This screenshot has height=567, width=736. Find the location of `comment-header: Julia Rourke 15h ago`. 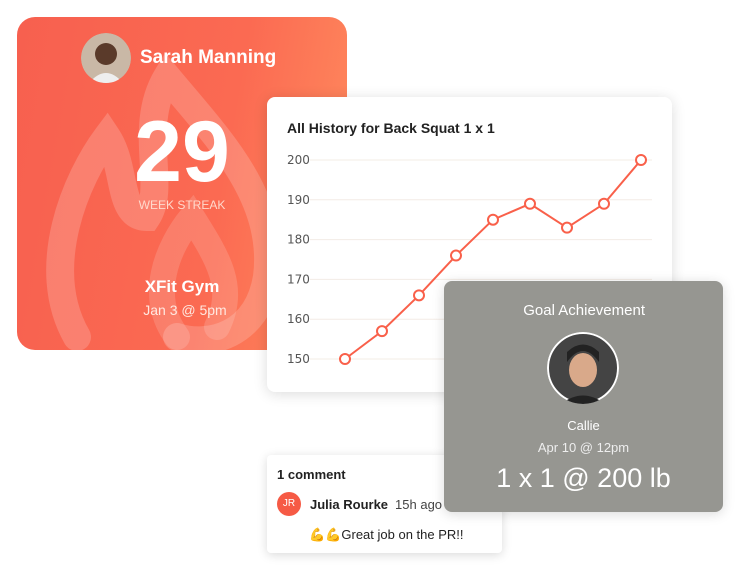

comment-header: Julia Rourke 15h ago is located at coordinates (376, 505).